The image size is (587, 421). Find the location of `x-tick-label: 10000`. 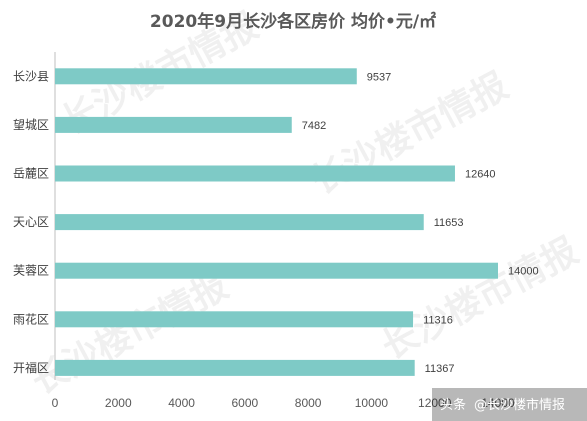

x-tick-label: 10000 is located at coordinates (372, 403).